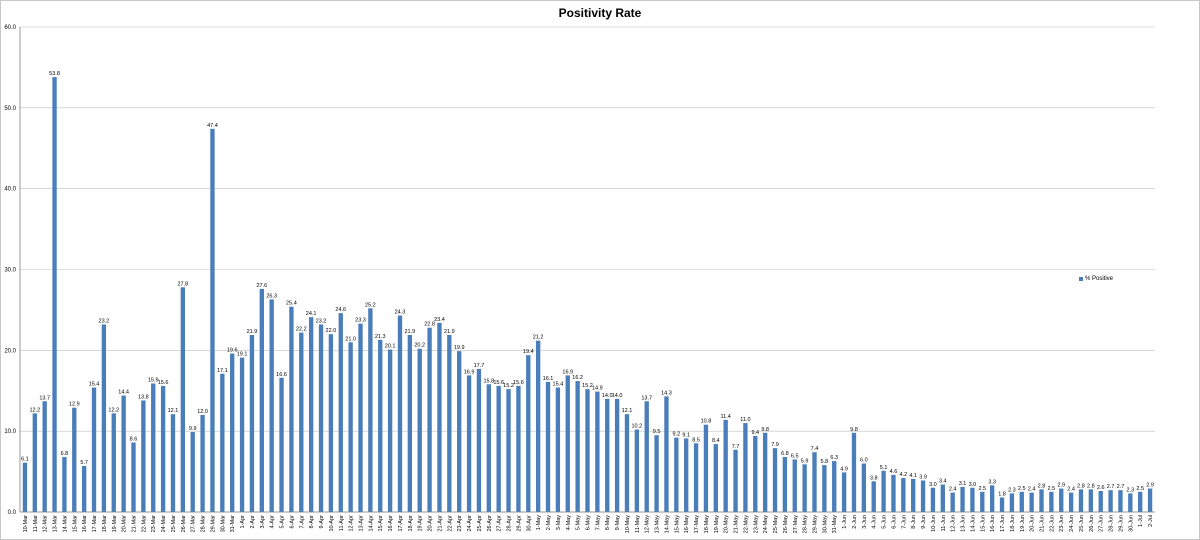 This screenshot has height=540, width=1200. What do you see at coordinates (558, 385) in the screenshot?
I see `data-label: 15.4` at bounding box center [558, 385].